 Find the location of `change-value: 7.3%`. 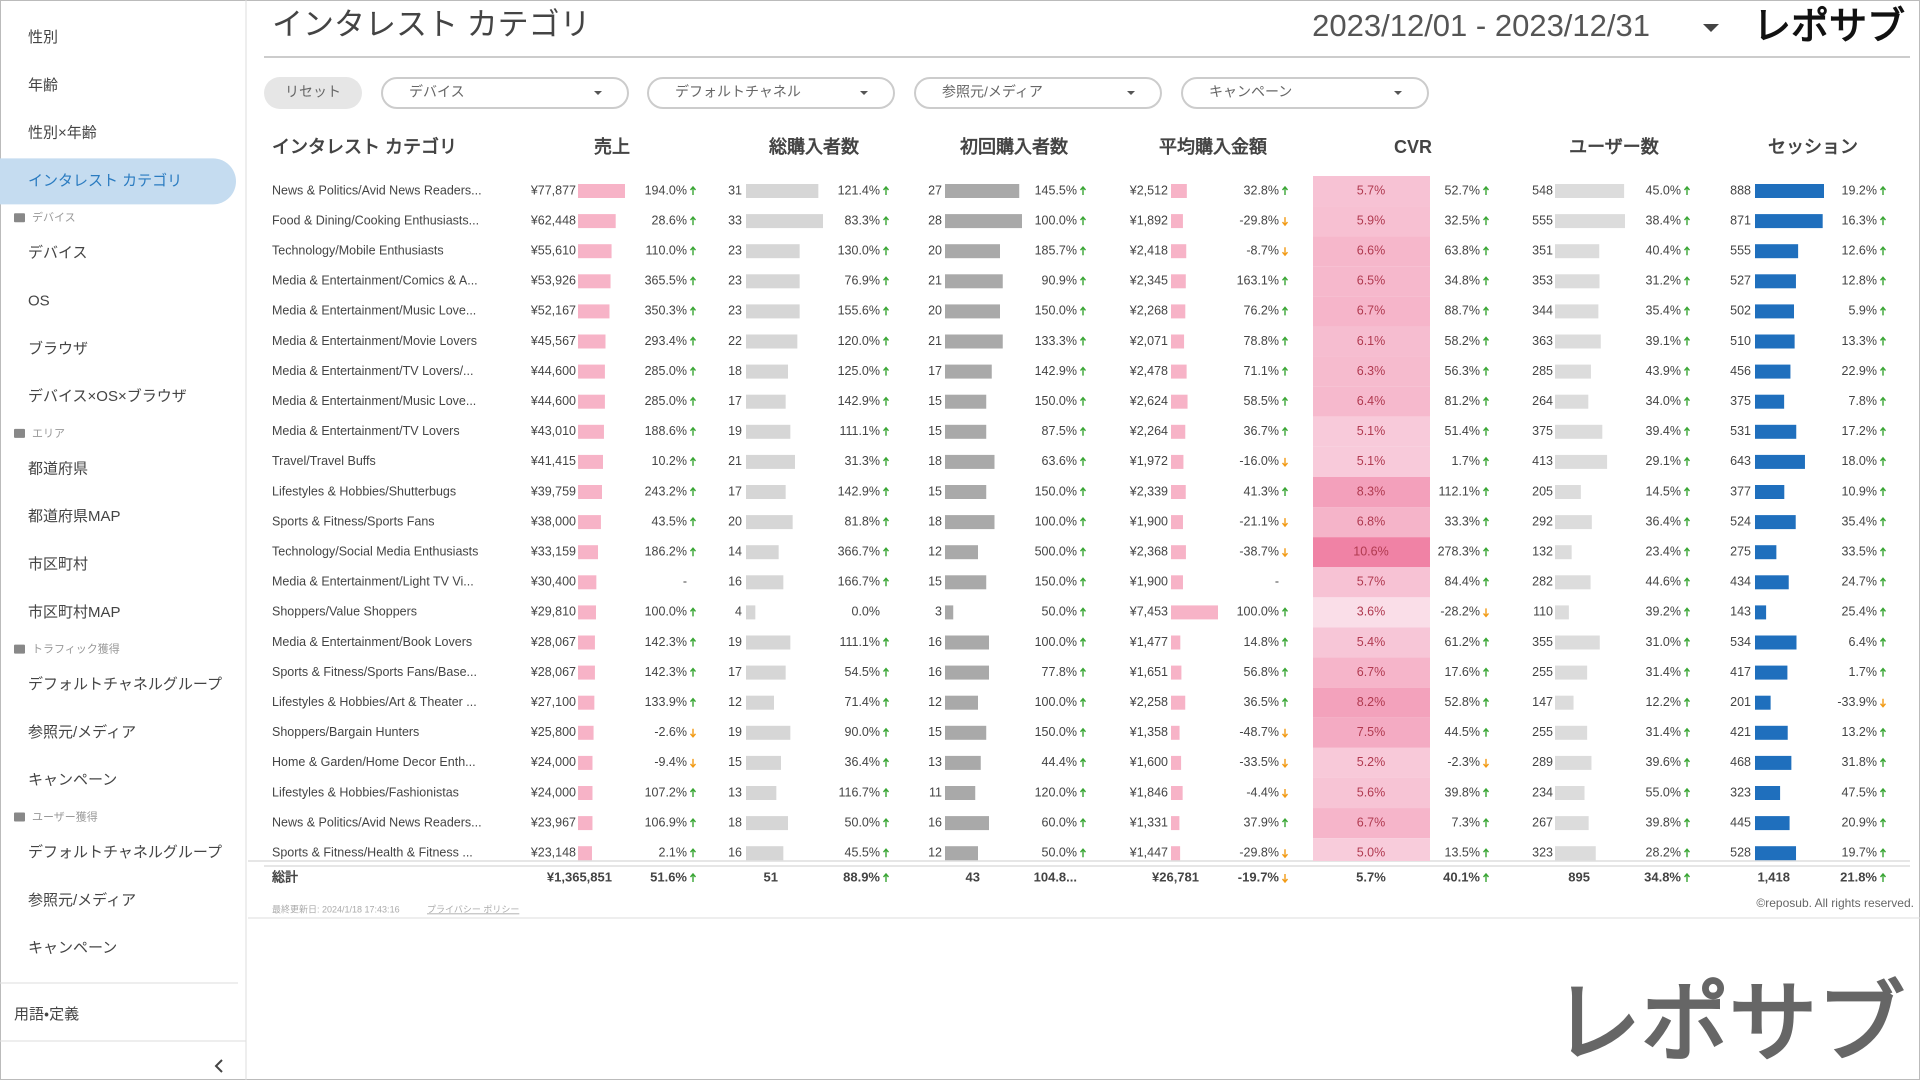

change-value: 7.3% is located at coordinates (1466, 822).